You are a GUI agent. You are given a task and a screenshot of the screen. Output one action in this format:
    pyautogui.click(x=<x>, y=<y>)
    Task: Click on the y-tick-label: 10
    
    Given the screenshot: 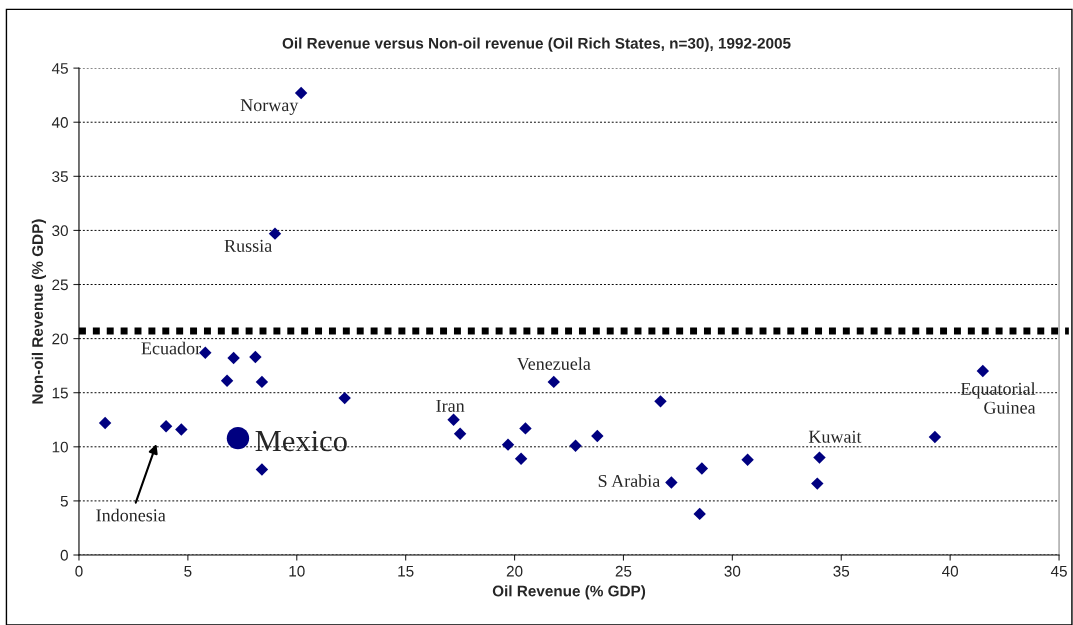 What is the action you would take?
    pyautogui.click(x=60, y=447)
    